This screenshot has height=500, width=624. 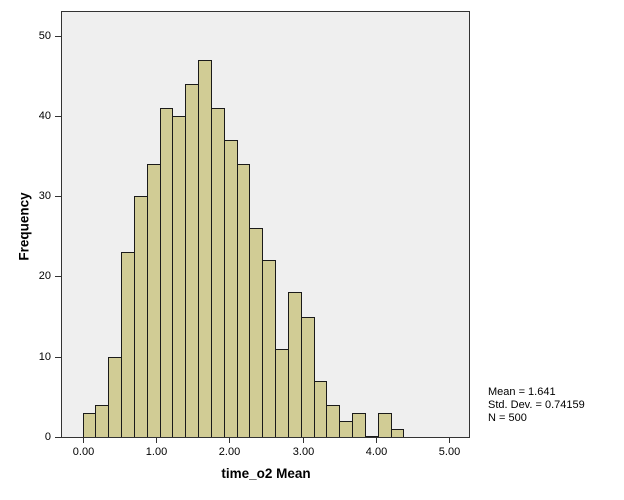 What do you see at coordinates (44, 357) in the screenshot?
I see `y-axis-tick-label: 10` at bounding box center [44, 357].